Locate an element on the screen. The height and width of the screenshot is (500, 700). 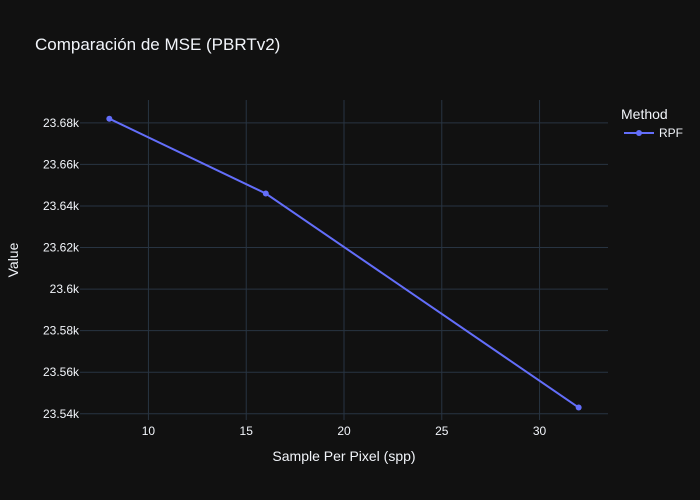
legend-label: RPF is located at coordinates (671, 133).